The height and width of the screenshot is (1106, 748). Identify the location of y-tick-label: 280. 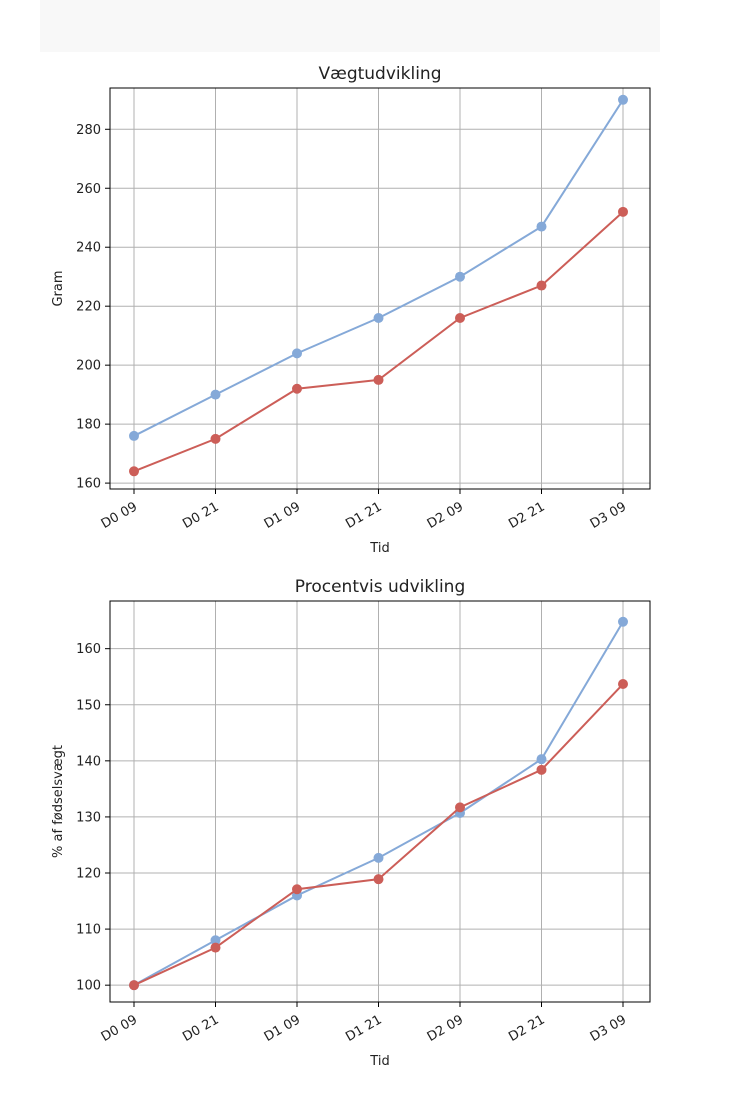
(88, 130).